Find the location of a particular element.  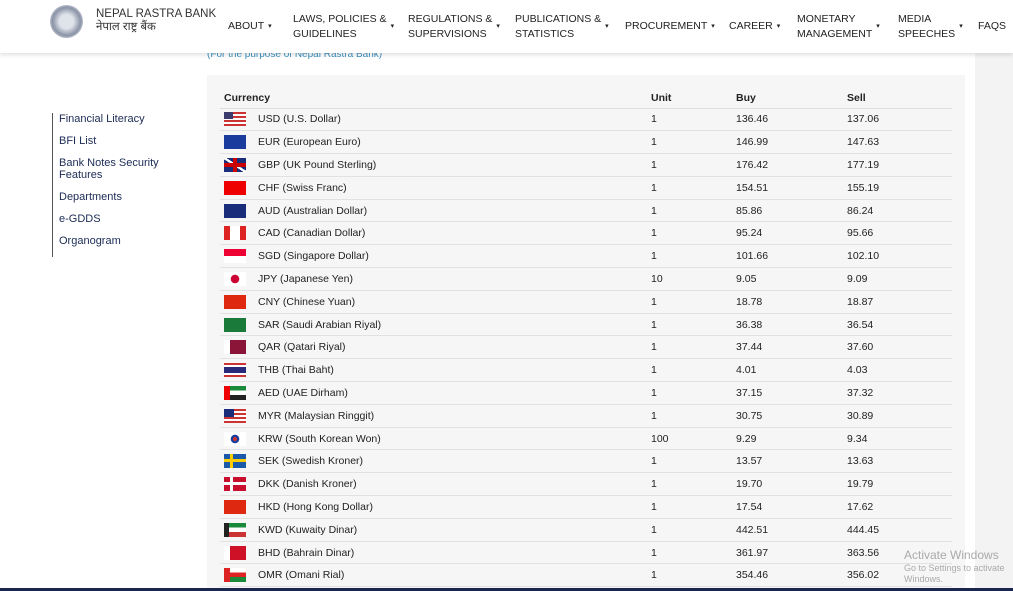

flag-cny-icon is located at coordinates (235, 301).